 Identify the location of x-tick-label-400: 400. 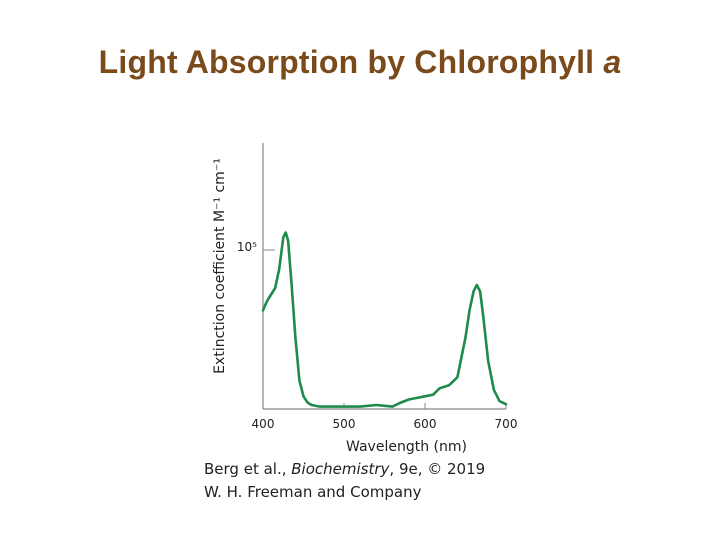
(263, 424).